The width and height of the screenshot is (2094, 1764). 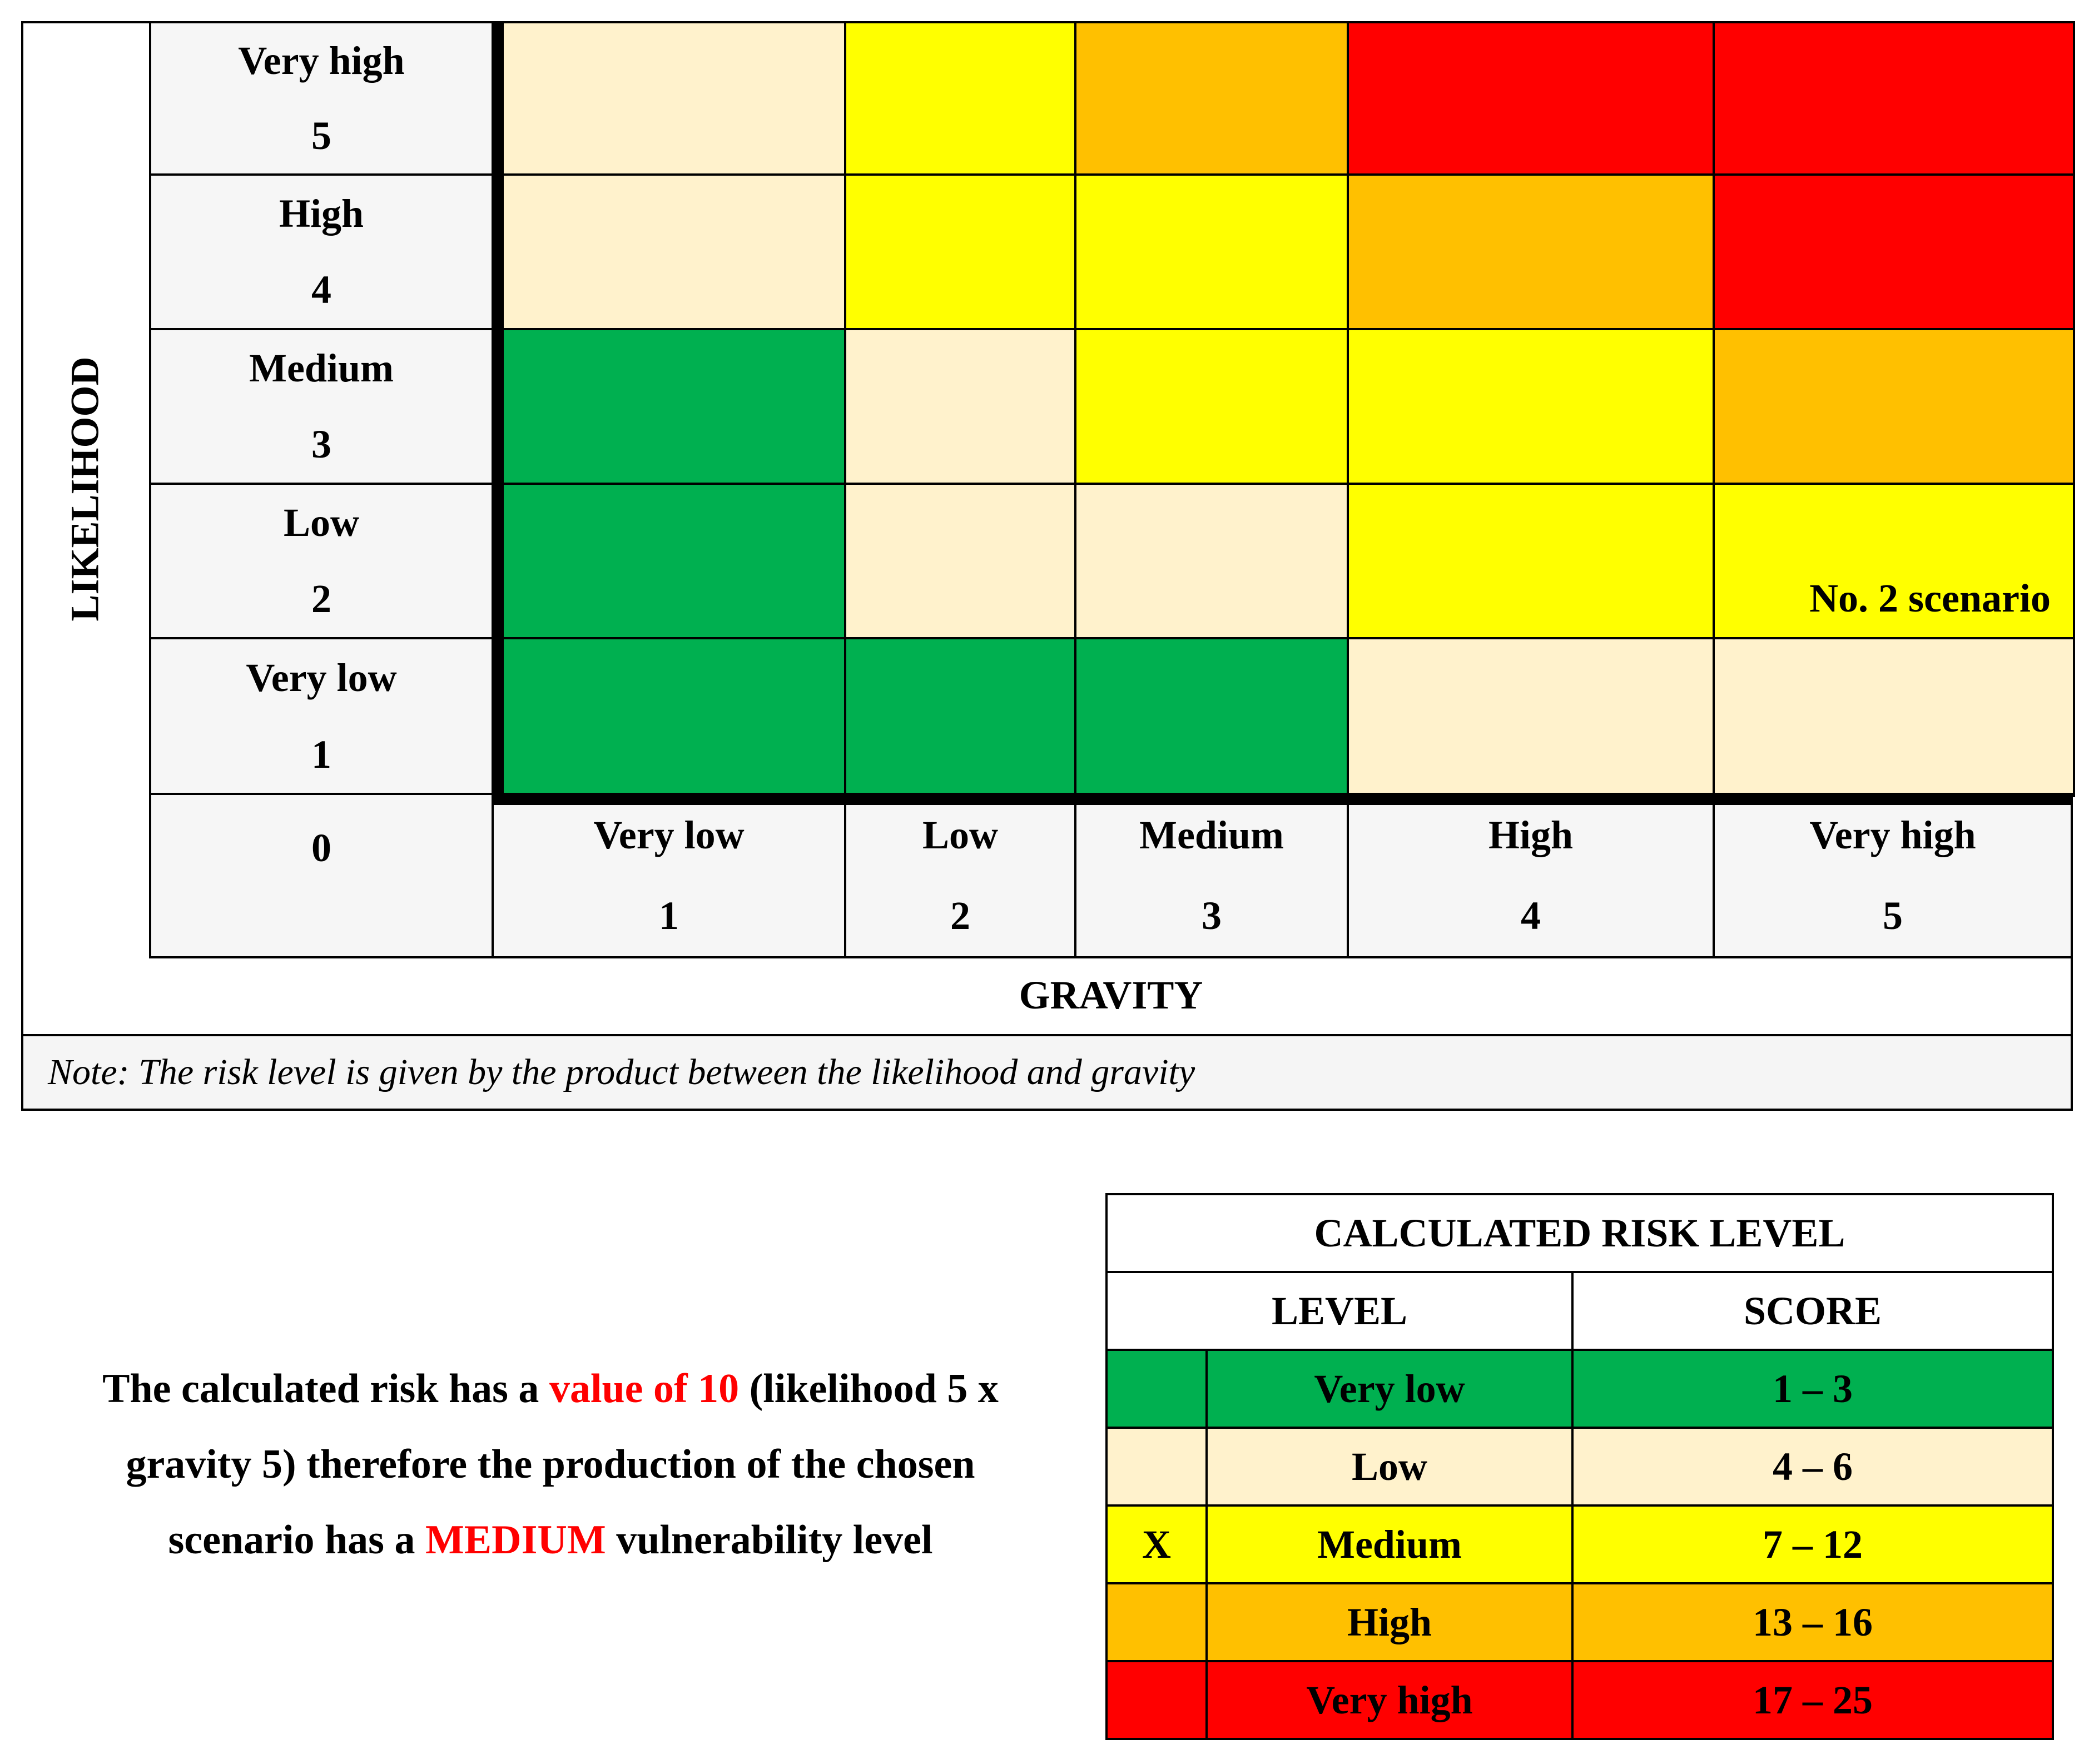 What do you see at coordinates (1211, 835) in the screenshot?
I see `col-label-name: Medium` at bounding box center [1211, 835].